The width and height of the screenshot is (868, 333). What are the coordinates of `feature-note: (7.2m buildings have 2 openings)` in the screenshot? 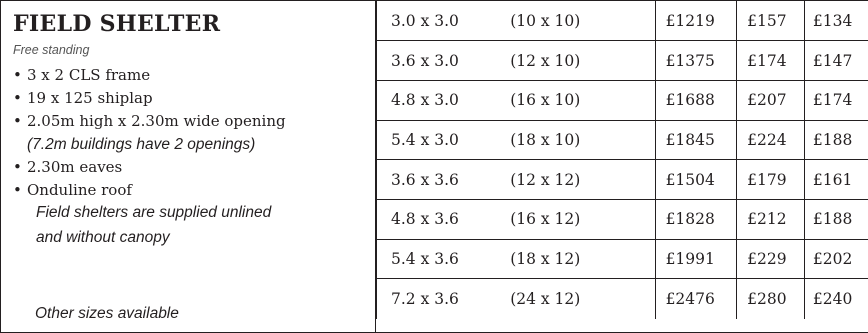 It's located at (141, 144).